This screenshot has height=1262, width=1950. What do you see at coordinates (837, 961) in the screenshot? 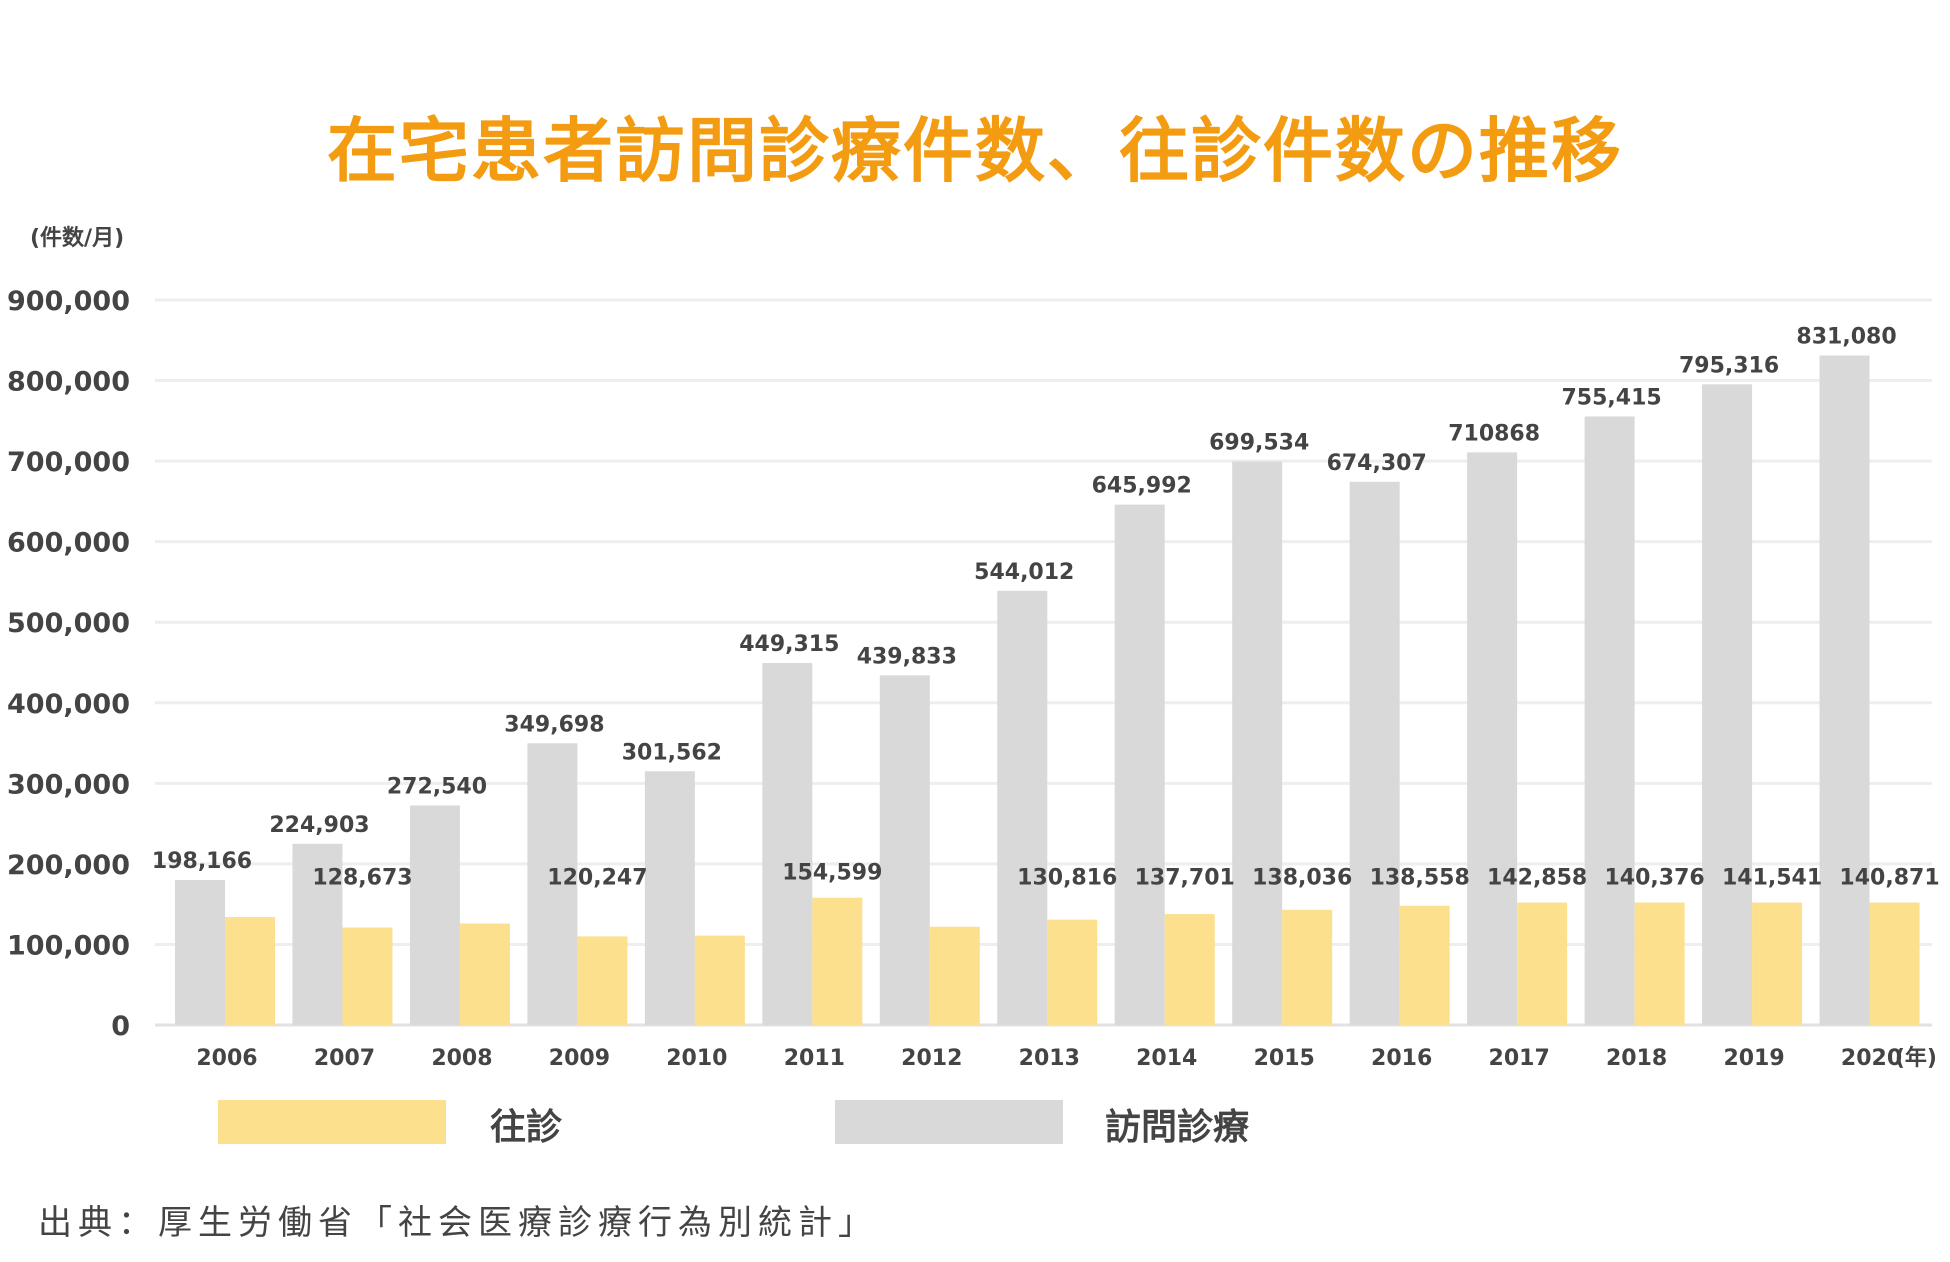
I see `bar-oushin-2011` at bounding box center [837, 961].